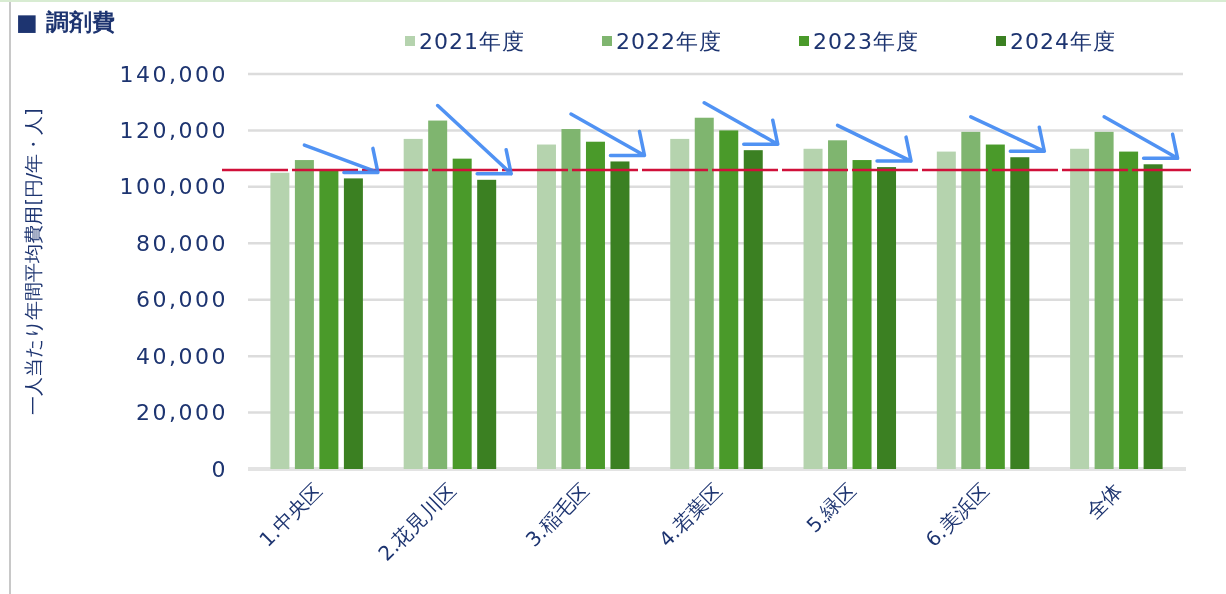 This screenshot has height=594, width=1226. What do you see at coordinates (182, 356) in the screenshot?
I see `y-tick-label: 40,000` at bounding box center [182, 356].